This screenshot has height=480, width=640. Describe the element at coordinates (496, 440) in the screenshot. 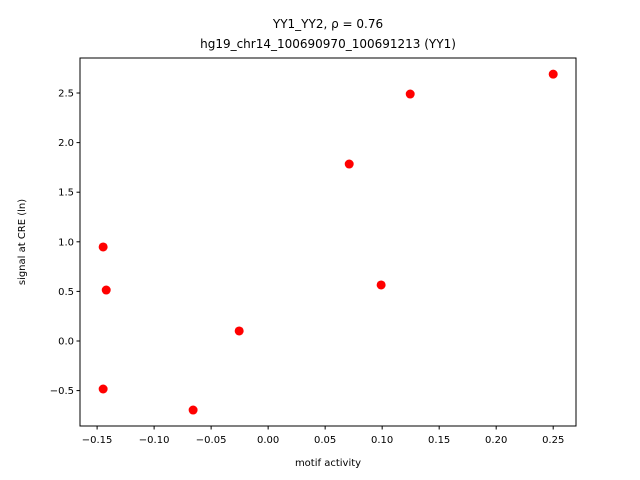

I see `x-tick-label: 0.20` at that location.